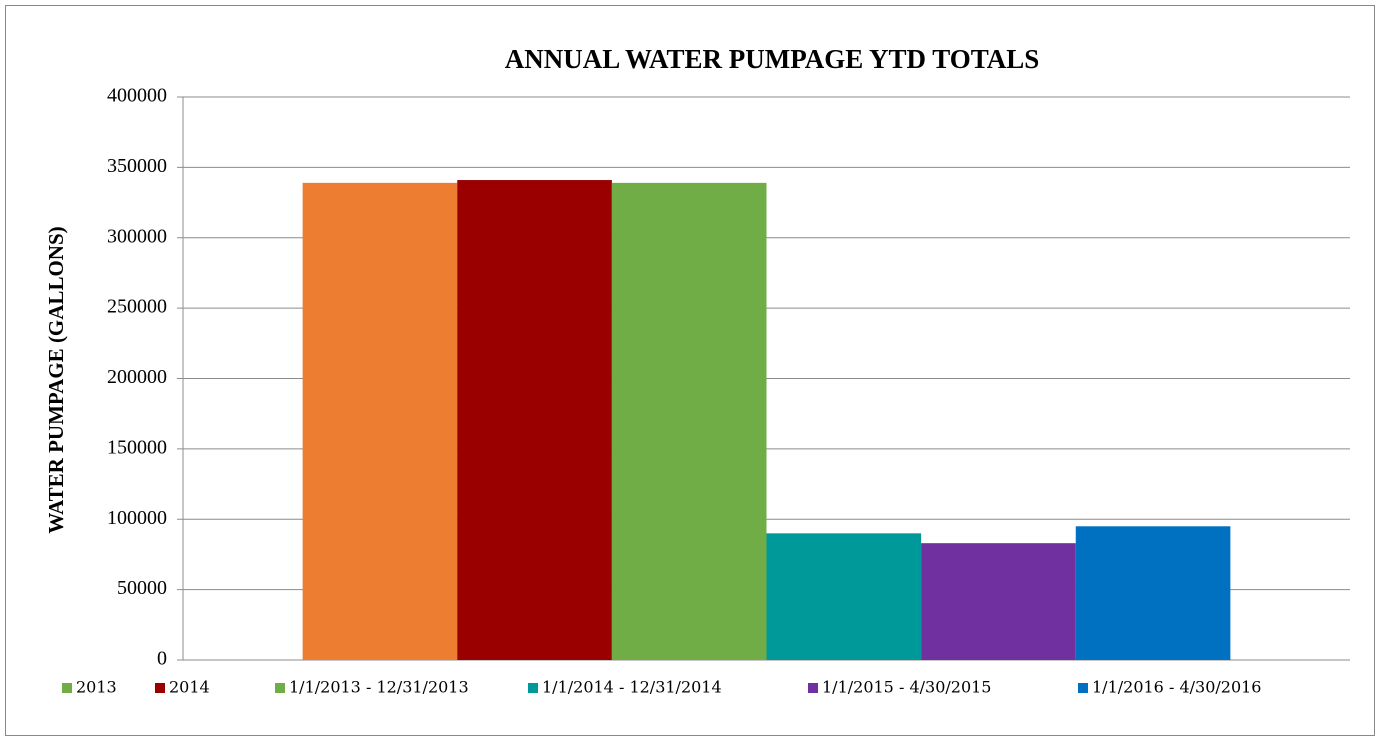  What do you see at coordinates (189, 687) in the screenshot?
I see `legend-label: 2014` at bounding box center [189, 687].